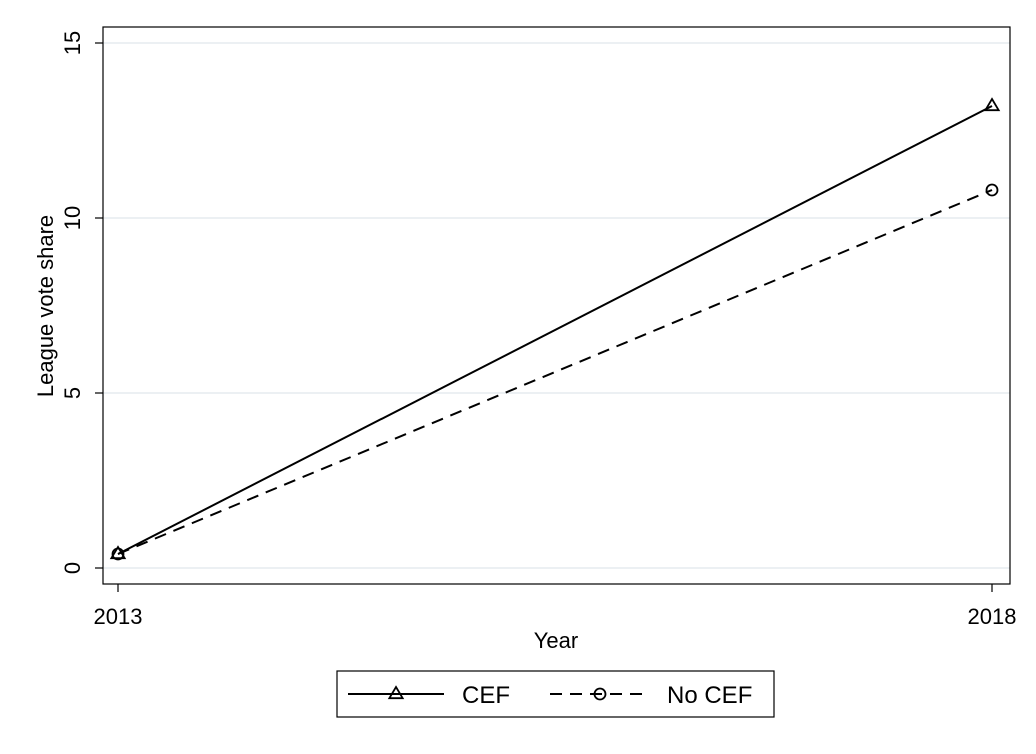 This screenshot has height=754, width=1036. What do you see at coordinates (396, 692) in the screenshot?
I see `legend-triangle-marker-icon` at bounding box center [396, 692].